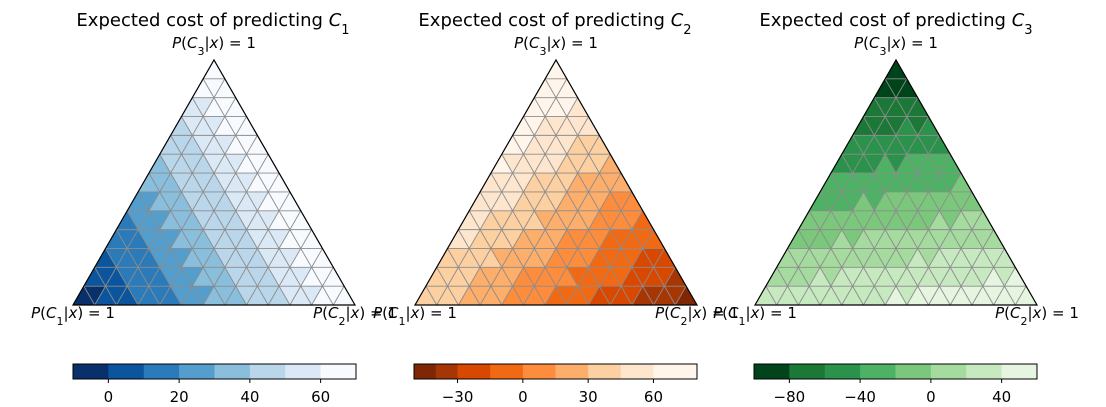 Image resolution: width=1106 pixels, height=407 pixels. I want to click on colorbar-tick-label: −40, so click(860, 397).